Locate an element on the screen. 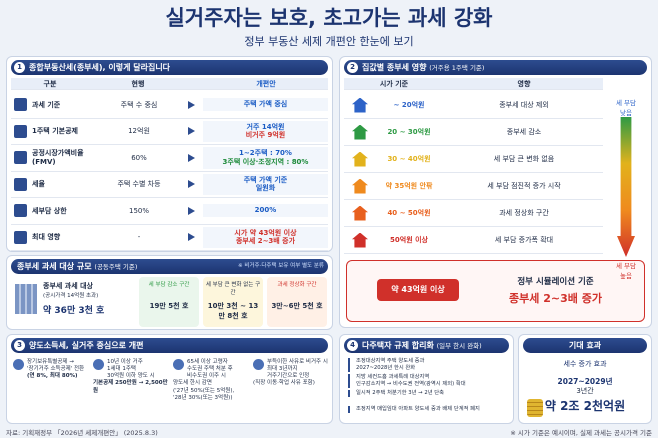  table-row: 과세 기준 주택 수 중심 주택 가액 중심 is located at coordinates (169, 105).